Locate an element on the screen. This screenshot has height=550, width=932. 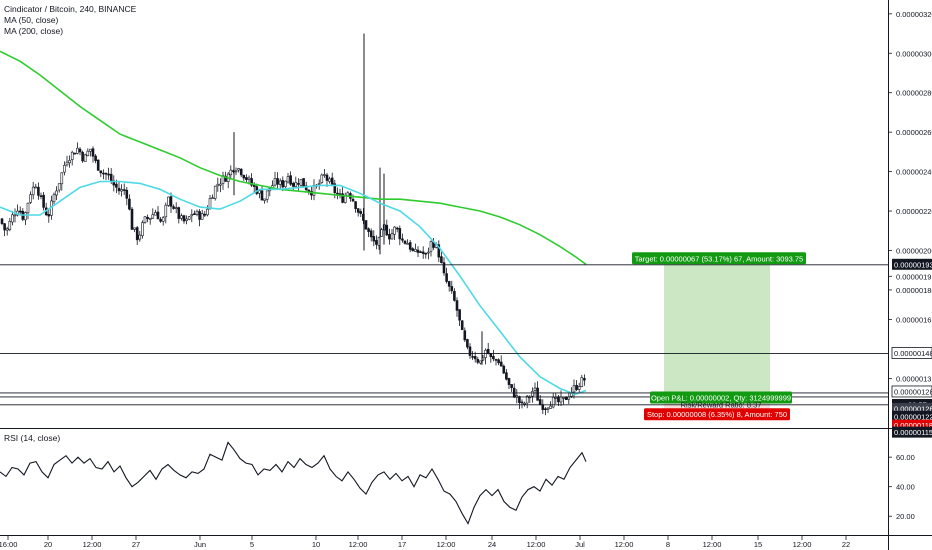
price-tag-low: 0.00000122 is located at coordinates (913, 416).